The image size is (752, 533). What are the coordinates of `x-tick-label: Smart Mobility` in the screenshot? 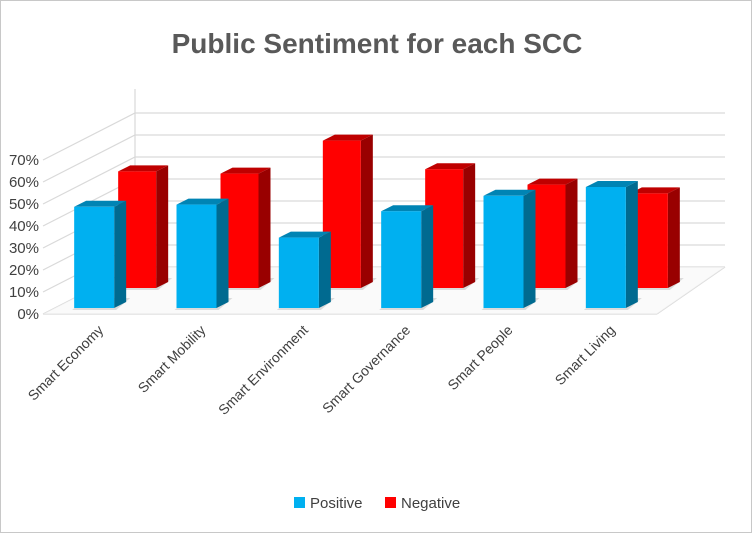 It's located at (172, 359).